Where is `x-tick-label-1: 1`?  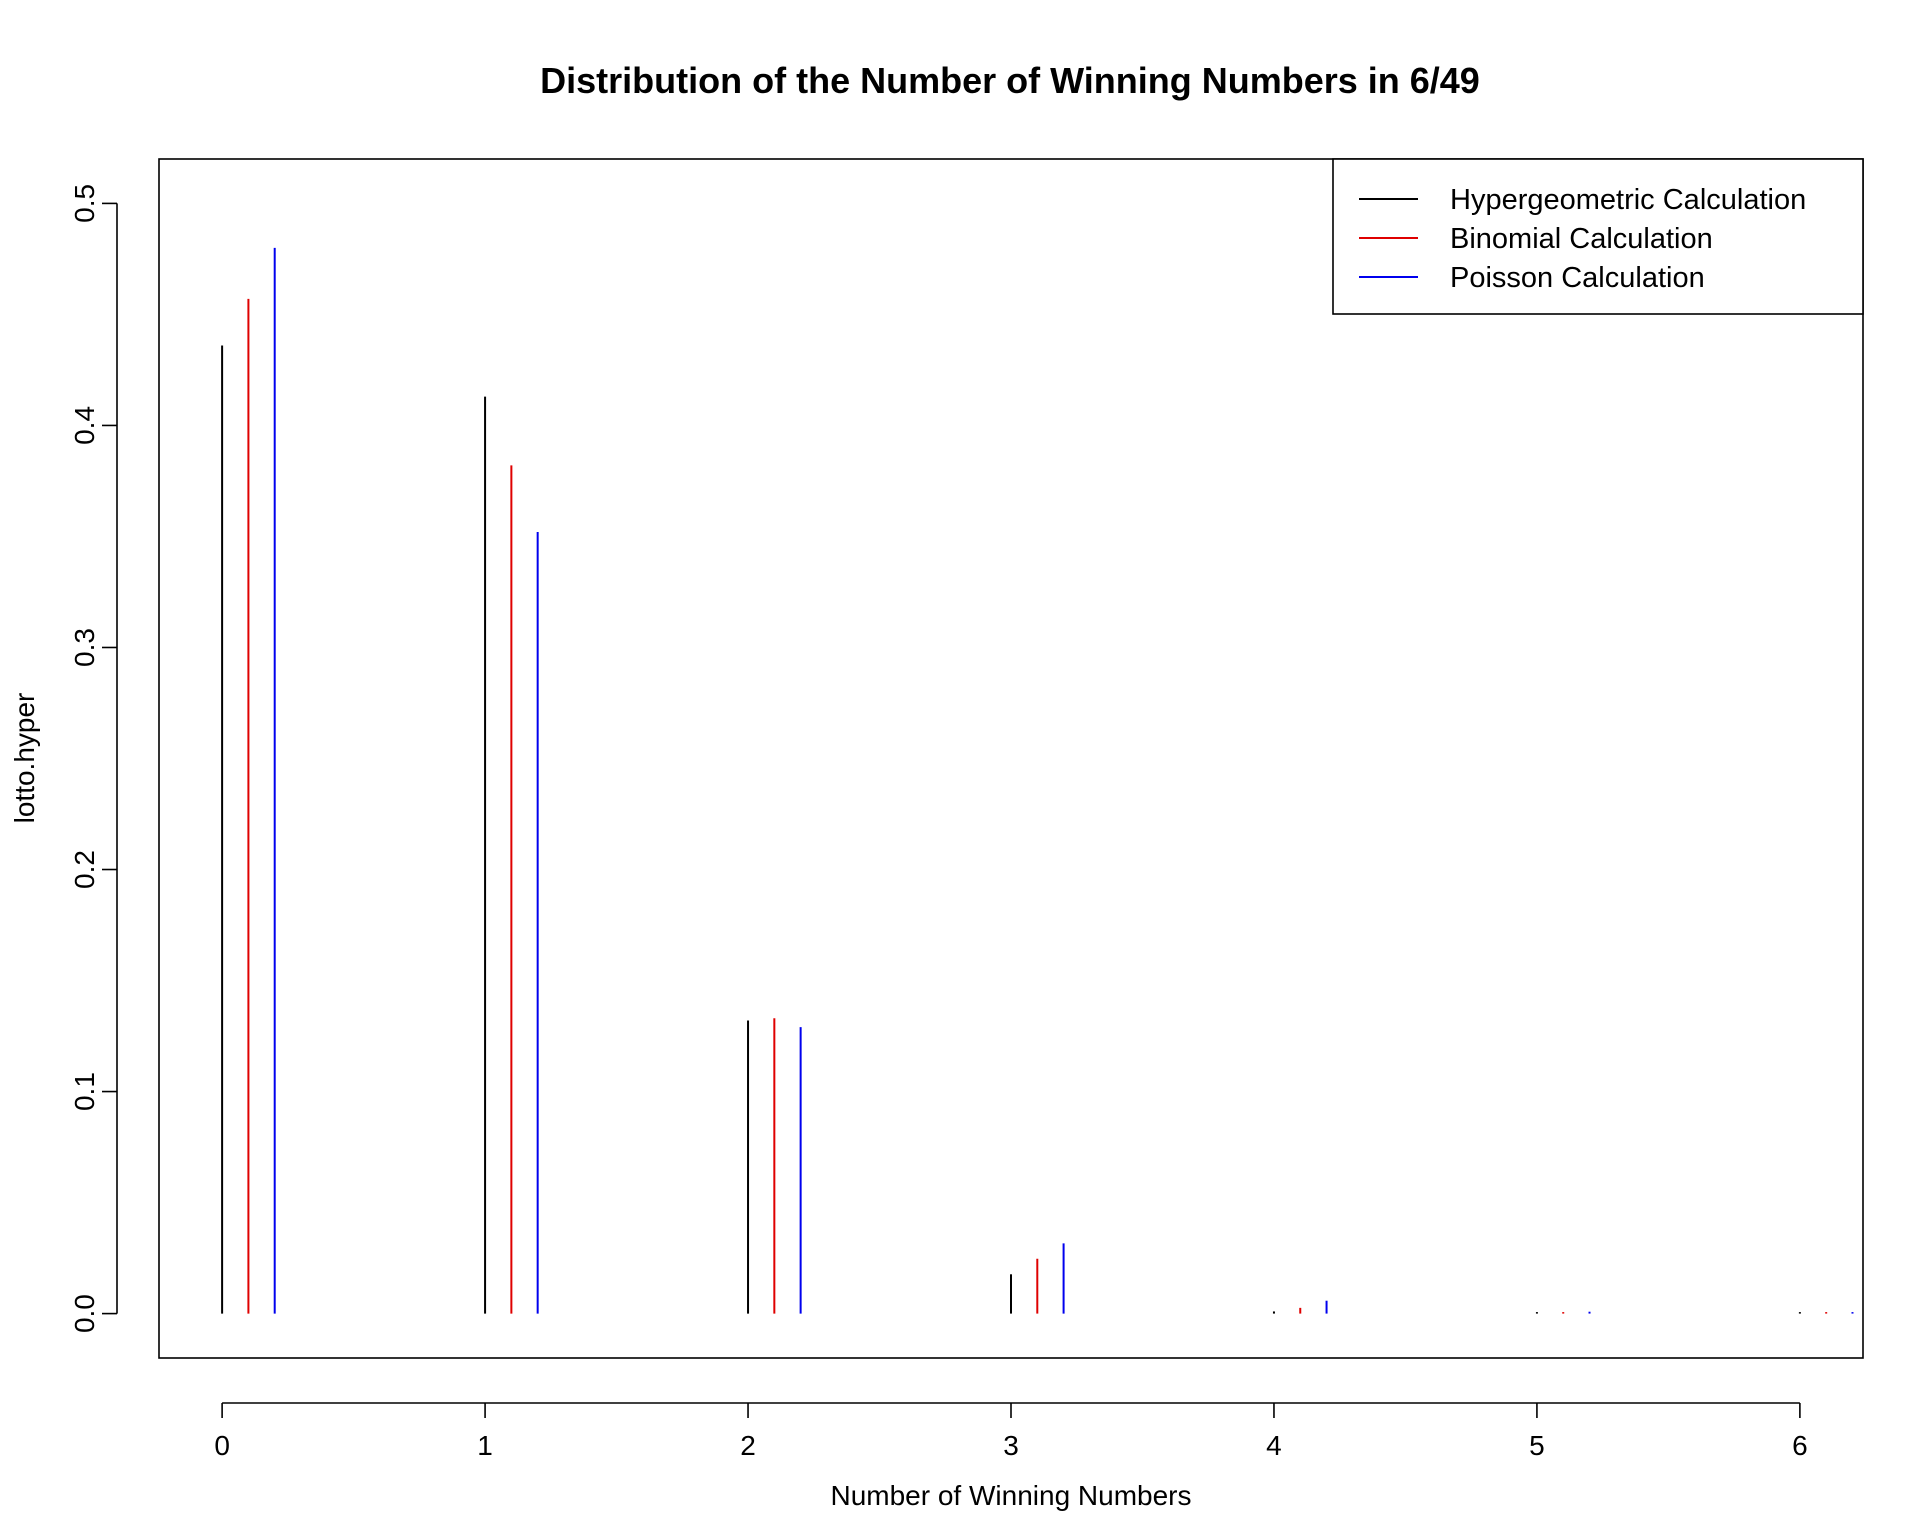
x-tick-label-1: 1 is located at coordinates (485, 1445).